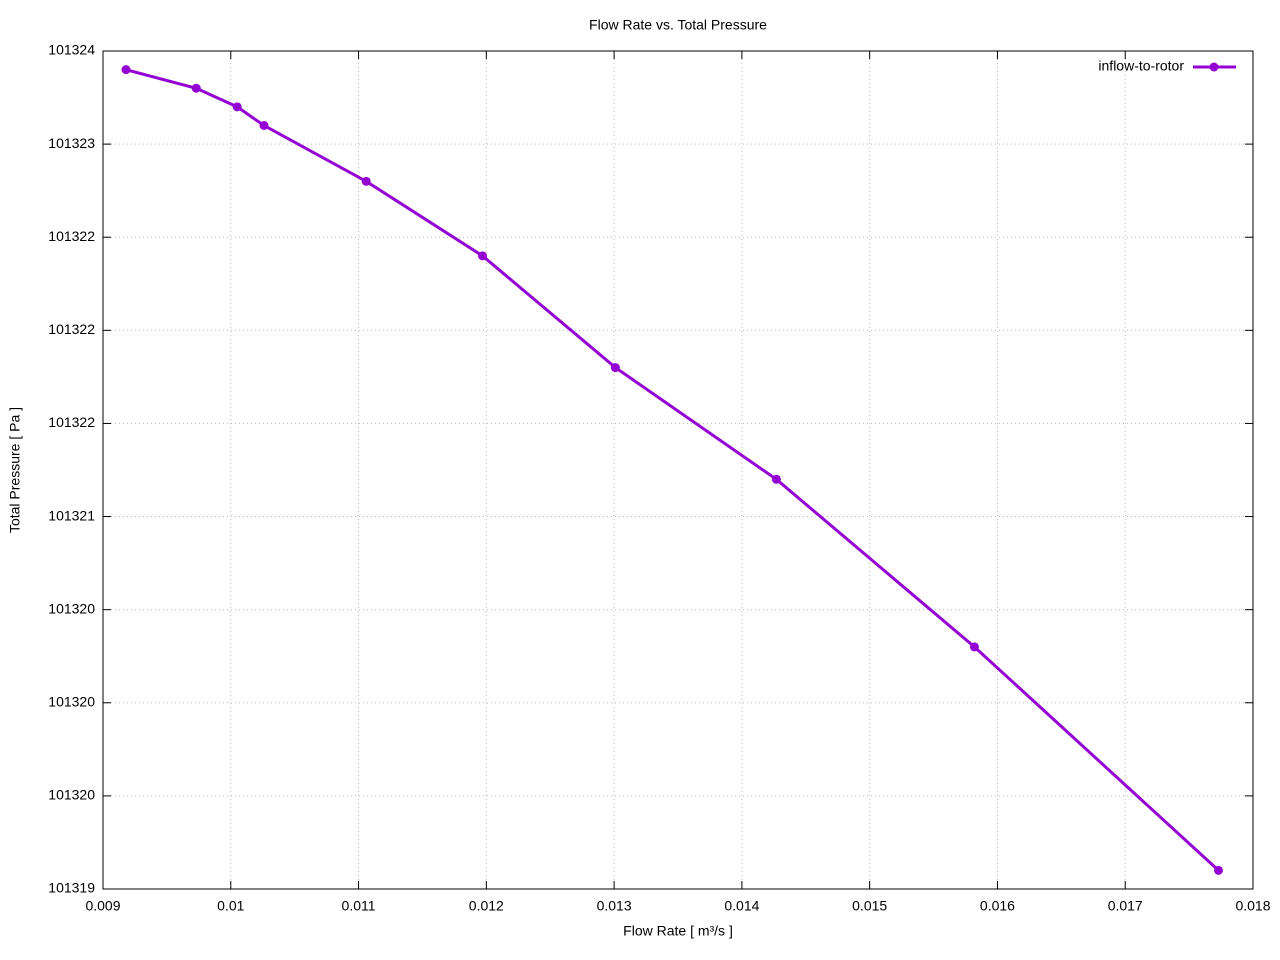 This screenshot has width=1280, height=960. What do you see at coordinates (869, 906) in the screenshot?
I see `x-tick-label: 0.015` at bounding box center [869, 906].